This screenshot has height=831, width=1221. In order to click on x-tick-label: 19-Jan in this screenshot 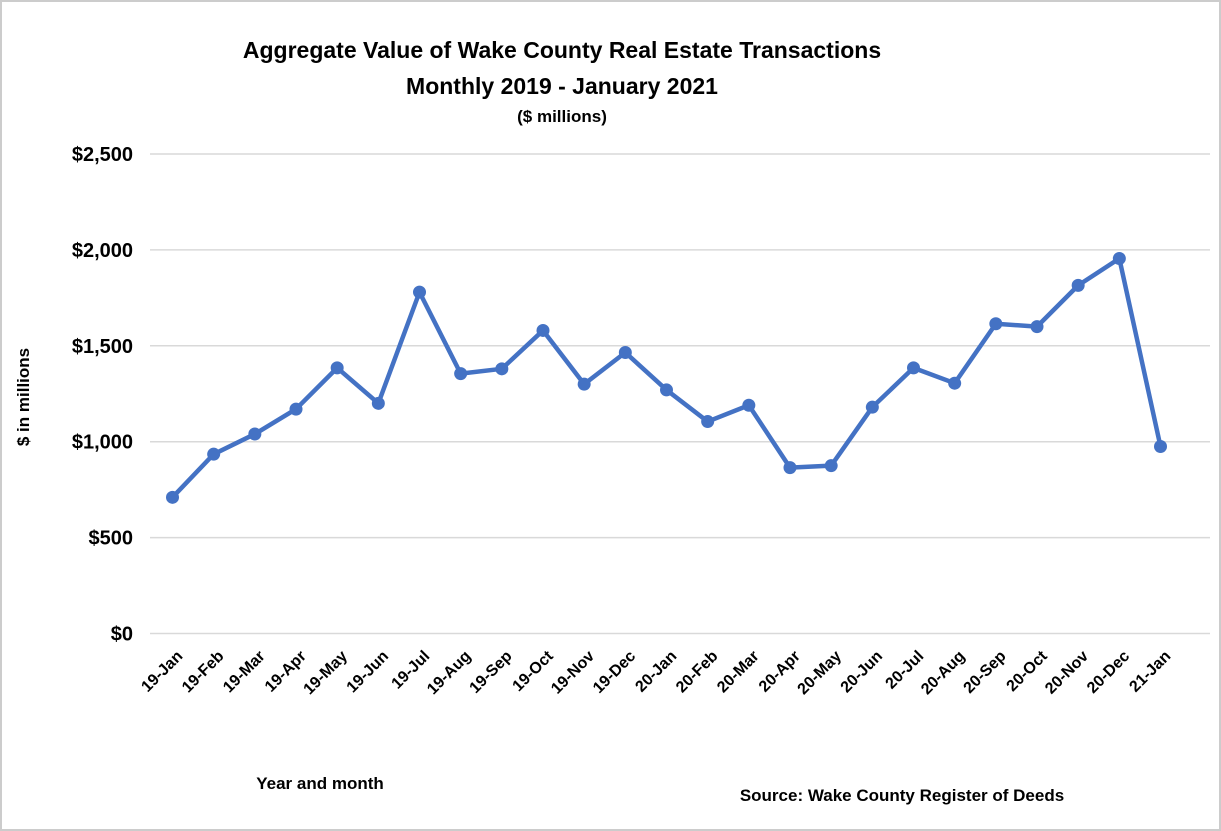, I will do `click(162, 672)`.